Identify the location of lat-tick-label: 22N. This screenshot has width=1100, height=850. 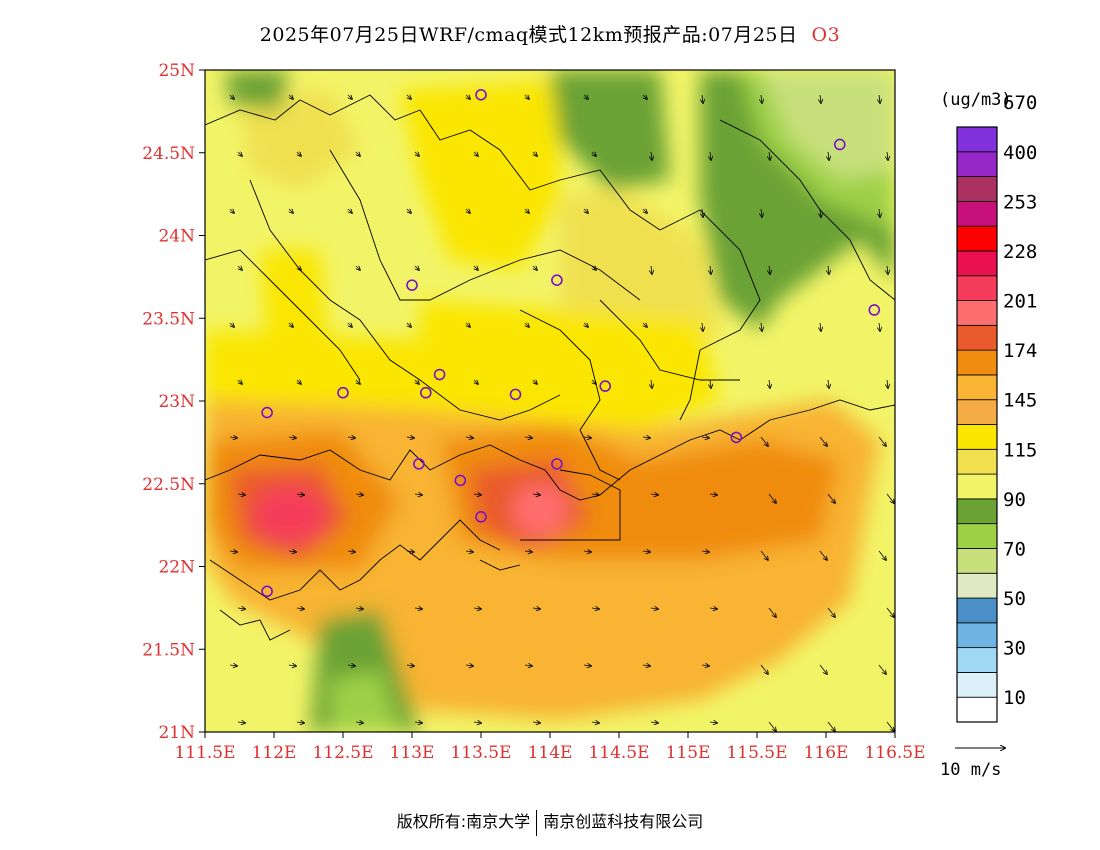
(176, 568).